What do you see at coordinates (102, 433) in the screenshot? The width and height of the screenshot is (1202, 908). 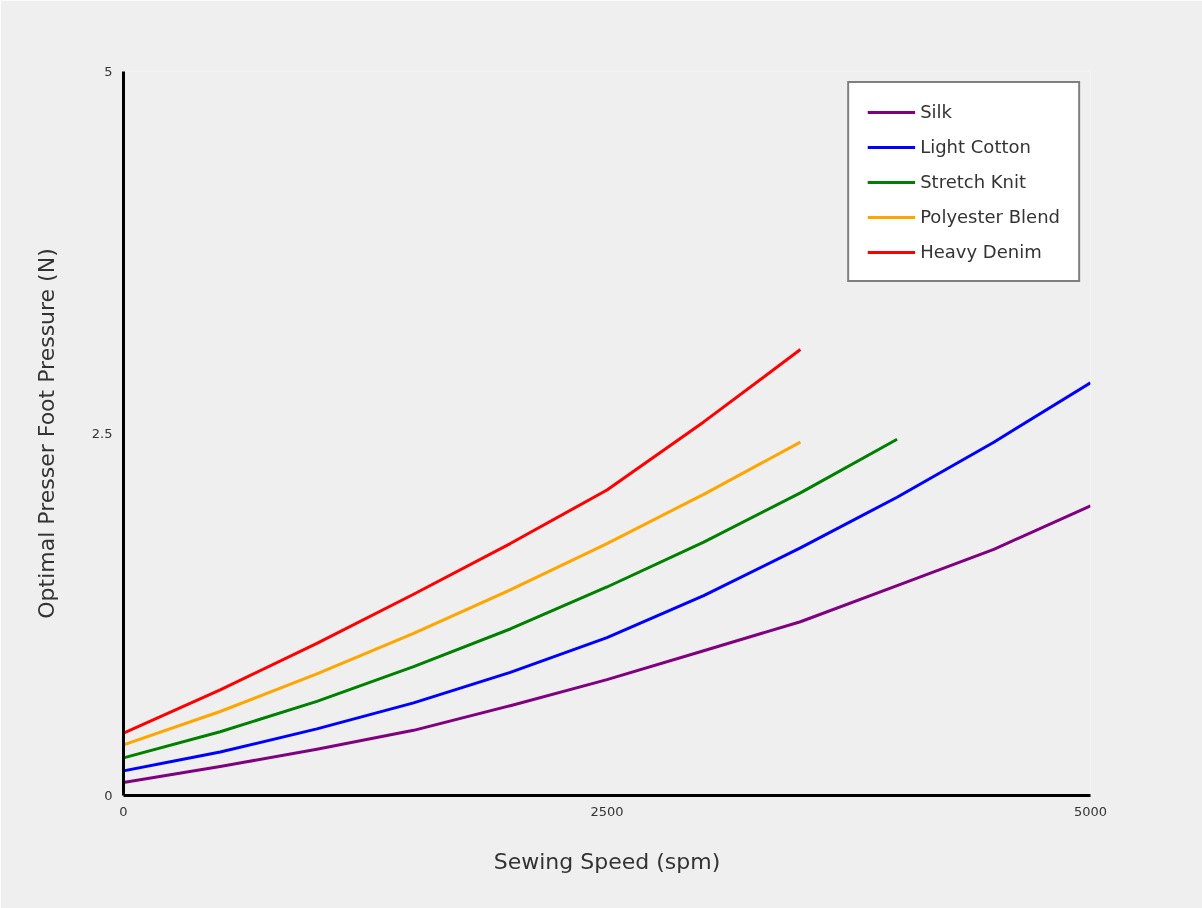 I see `y-tick-label: 2.5` at bounding box center [102, 433].